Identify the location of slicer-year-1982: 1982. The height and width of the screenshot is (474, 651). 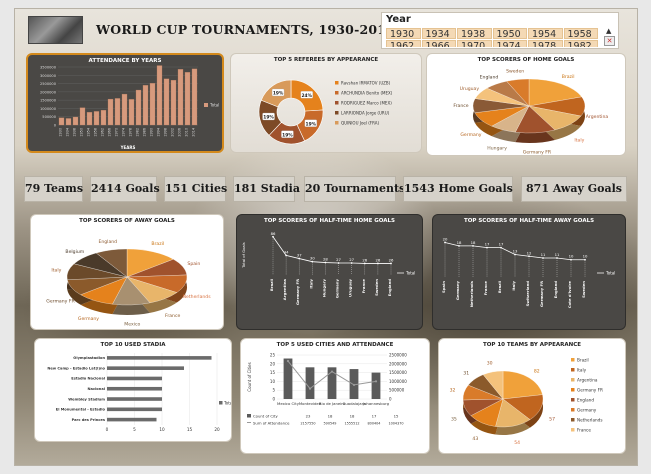
(580, 43).